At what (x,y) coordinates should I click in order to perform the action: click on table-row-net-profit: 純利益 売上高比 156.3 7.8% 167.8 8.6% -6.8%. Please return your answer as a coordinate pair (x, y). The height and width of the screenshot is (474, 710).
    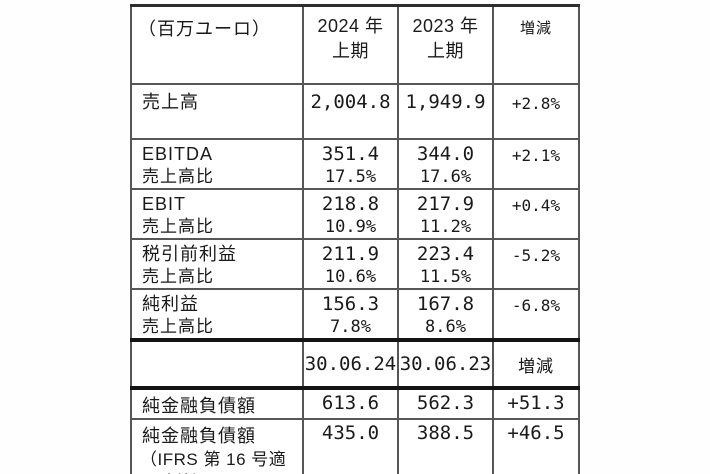
    Looking at the image, I should click on (355, 314).